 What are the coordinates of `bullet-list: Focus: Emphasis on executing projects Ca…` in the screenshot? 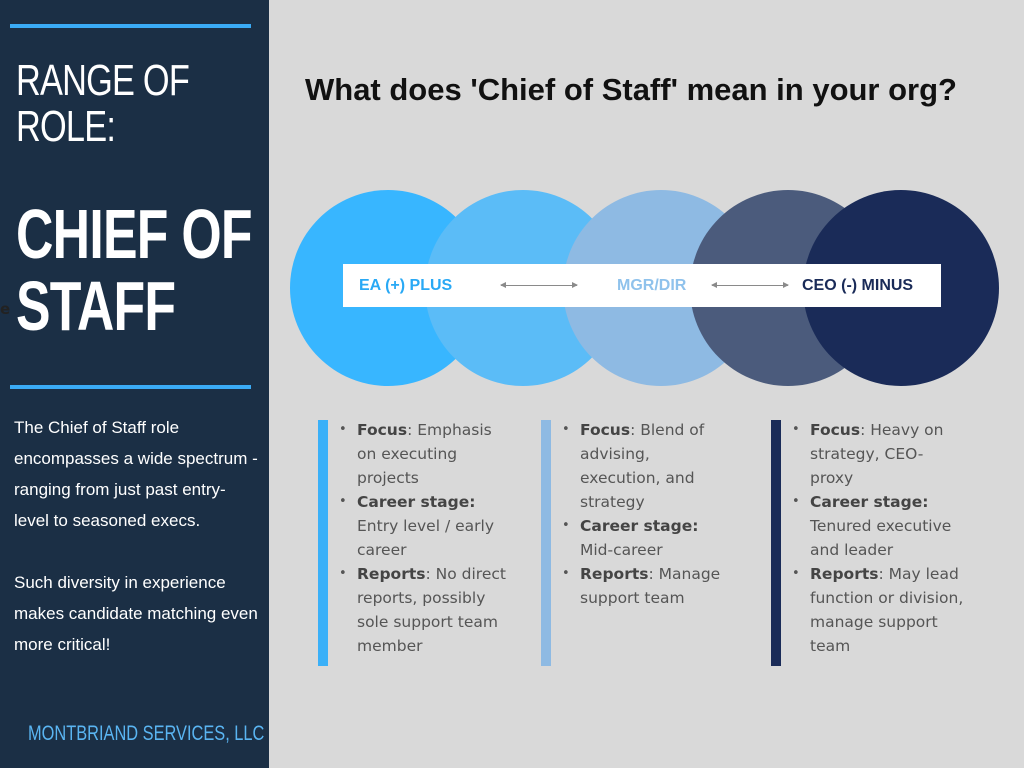 It's located at (425, 538).